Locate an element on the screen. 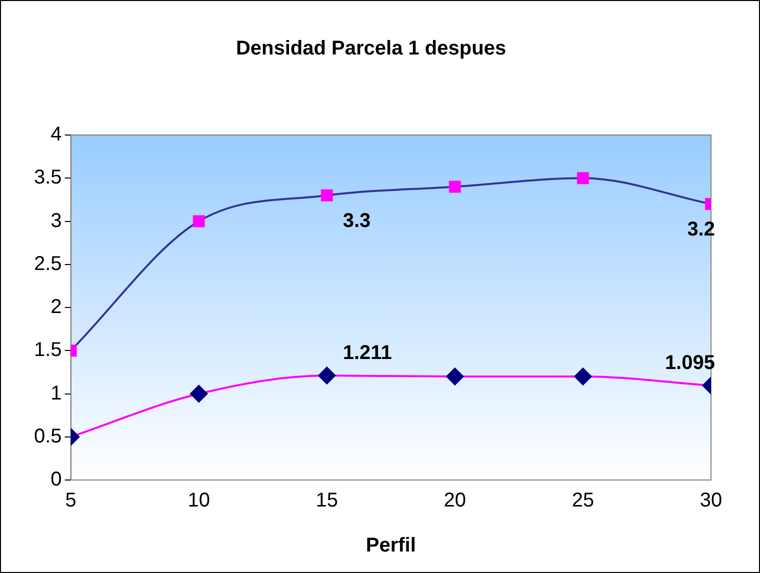 The image size is (760, 573). x-tick-label: 30 is located at coordinates (711, 501).